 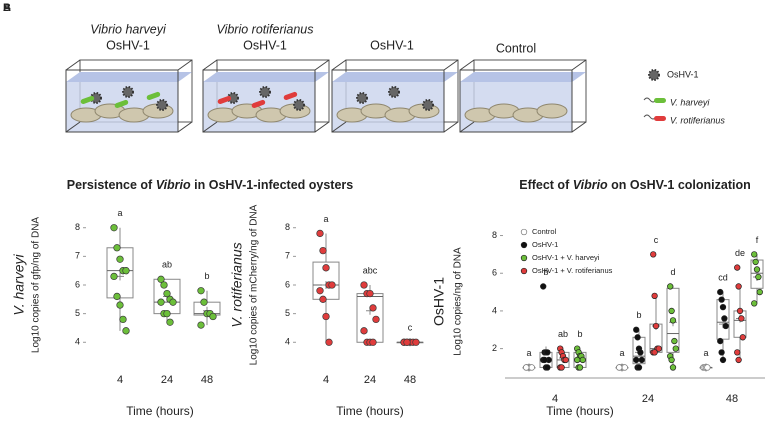 What do you see at coordinates (563, 334) in the screenshot?
I see `significance-letter: ab` at bounding box center [563, 334].